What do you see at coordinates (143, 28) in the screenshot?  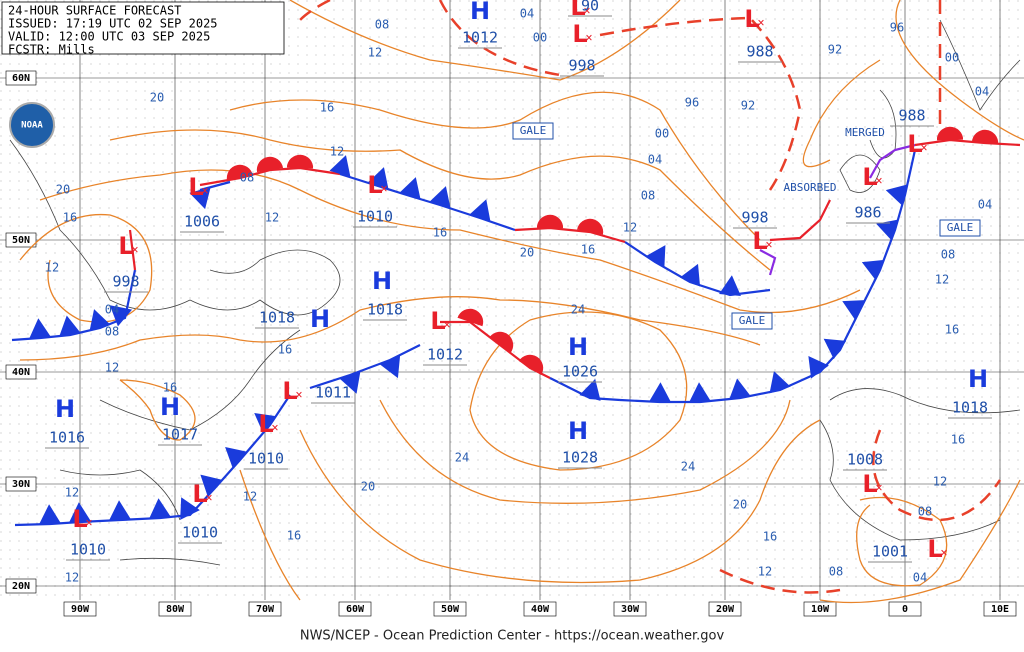 I see `header-box` at bounding box center [143, 28].